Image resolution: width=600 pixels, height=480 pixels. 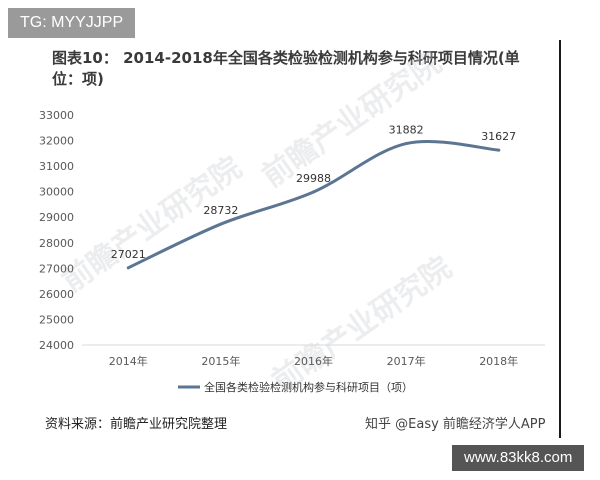 I want to click on x-tick-label: 2015年, so click(x=220, y=361).